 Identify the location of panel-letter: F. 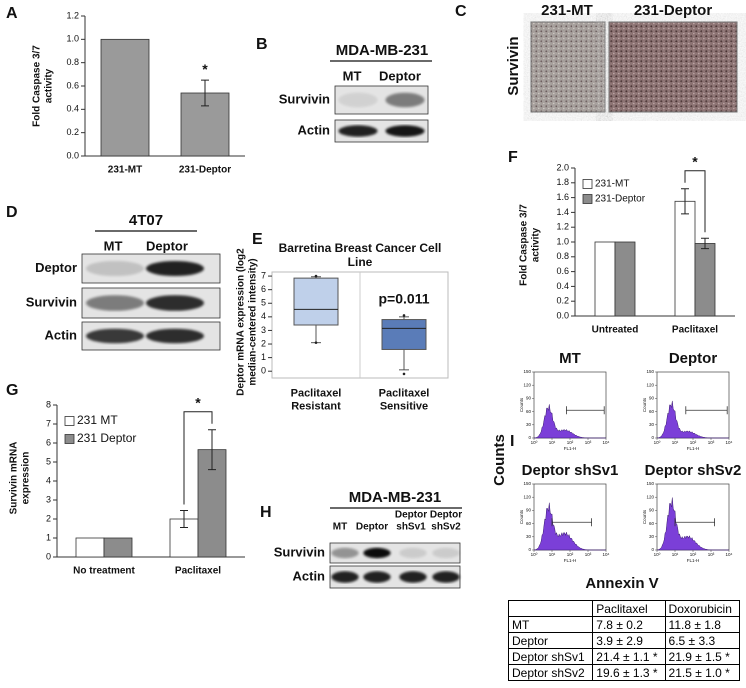
(513, 157).